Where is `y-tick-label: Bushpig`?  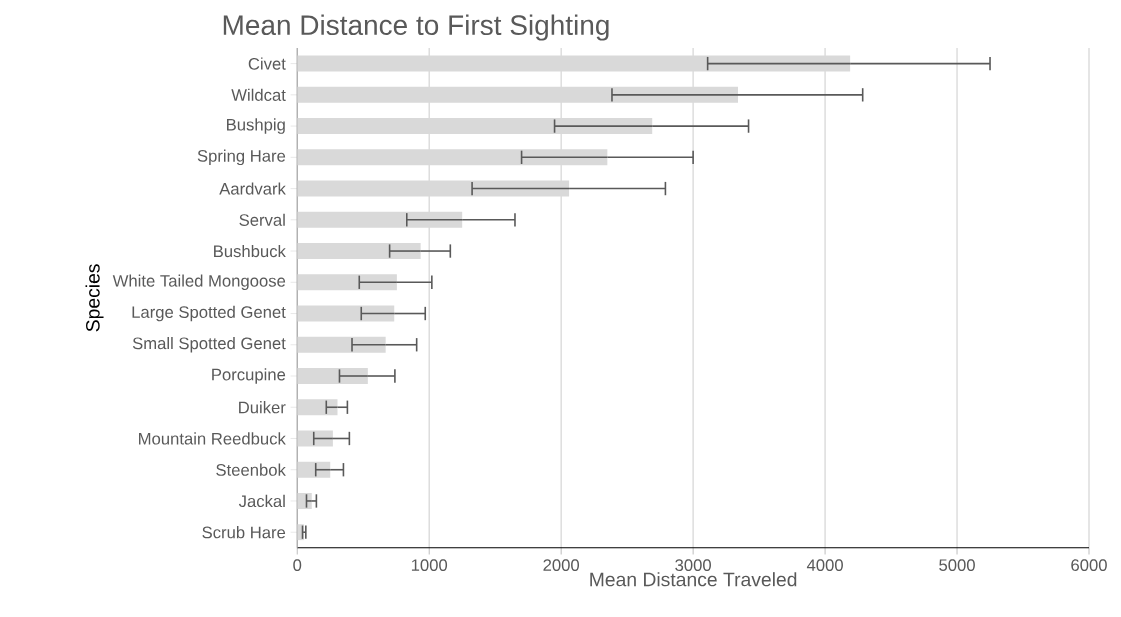 y-tick-label: Bushpig is located at coordinates (256, 126).